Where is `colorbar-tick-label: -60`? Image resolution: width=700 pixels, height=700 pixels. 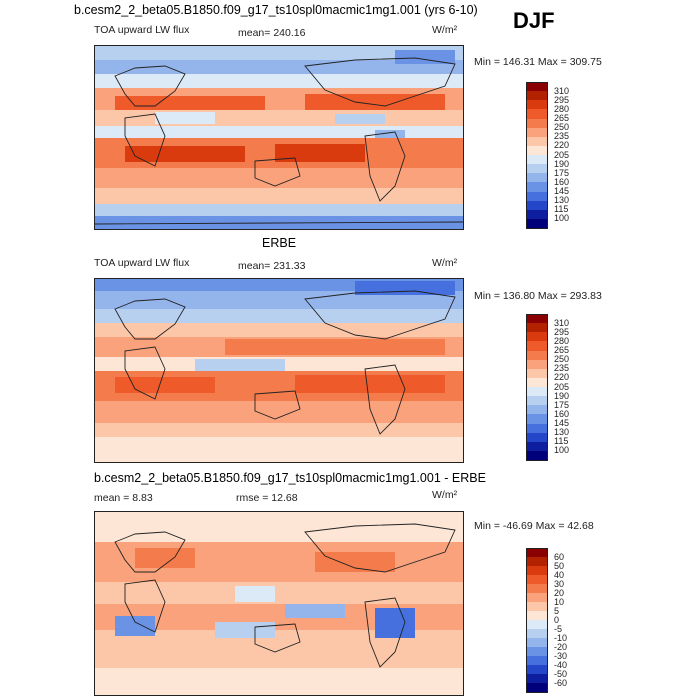 colorbar-tick-label: -60 is located at coordinates (561, 682).